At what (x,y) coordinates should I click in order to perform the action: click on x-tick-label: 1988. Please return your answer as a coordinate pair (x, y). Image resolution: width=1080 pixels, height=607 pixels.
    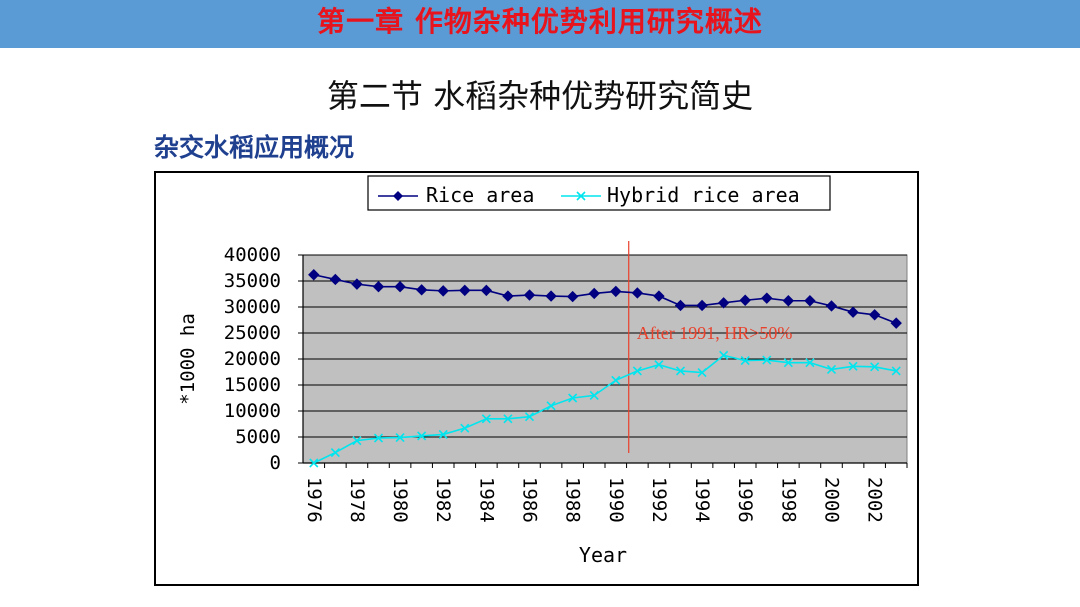
    Looking at the image, I should click on (573, 500).